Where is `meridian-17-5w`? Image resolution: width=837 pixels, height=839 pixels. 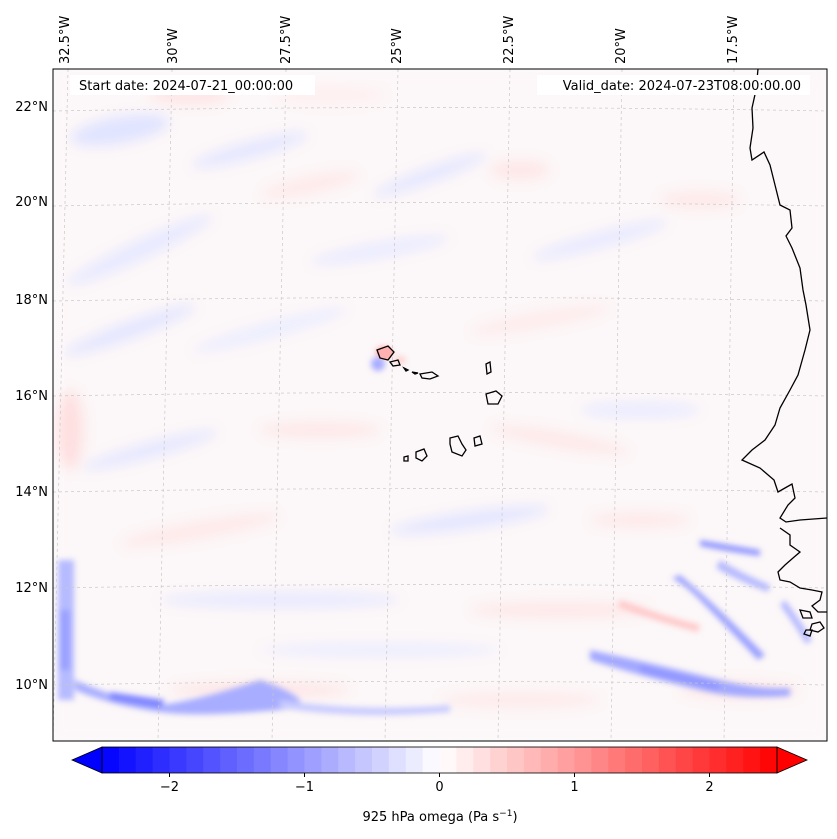 meridian-17-5w is located at coordinates (729, 405).